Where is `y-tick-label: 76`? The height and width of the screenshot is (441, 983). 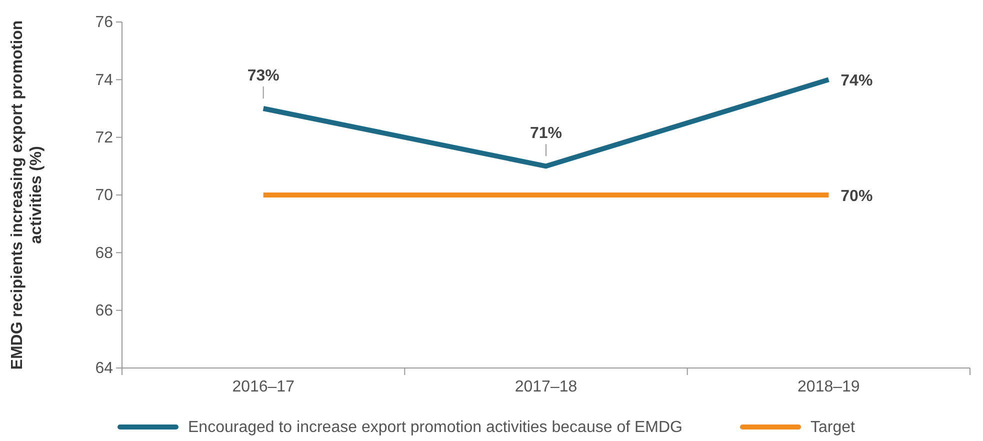
y-tick-label: 76 is located at coordinates (104, 23).